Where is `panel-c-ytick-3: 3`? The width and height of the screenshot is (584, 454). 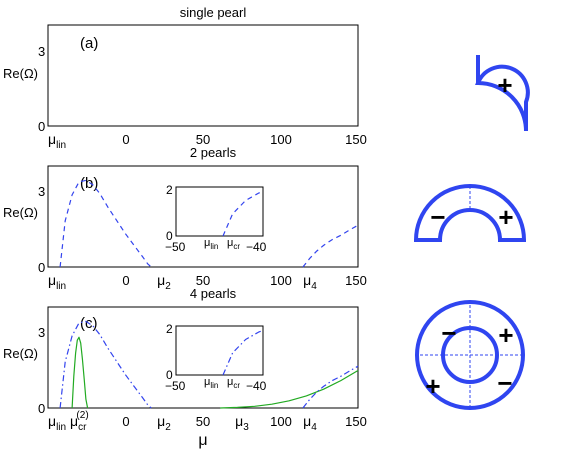
panel-c-ytick-3: 3 is located at coordinates (41, 332).